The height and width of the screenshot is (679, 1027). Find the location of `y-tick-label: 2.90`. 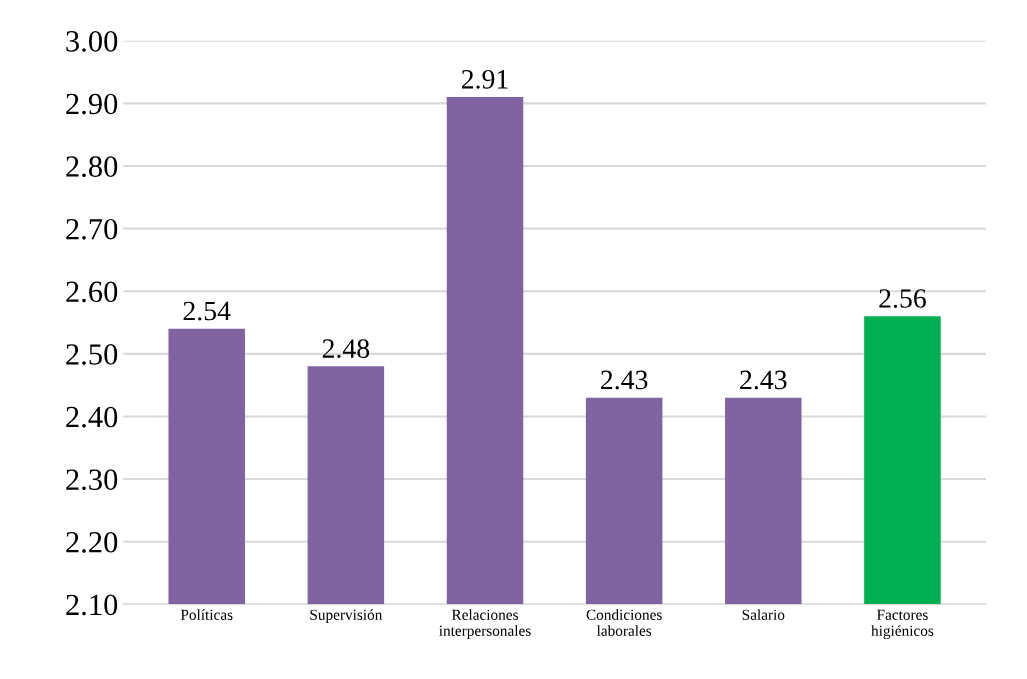

y-tick-label: 2.90 is located at coordinates (92, 104).